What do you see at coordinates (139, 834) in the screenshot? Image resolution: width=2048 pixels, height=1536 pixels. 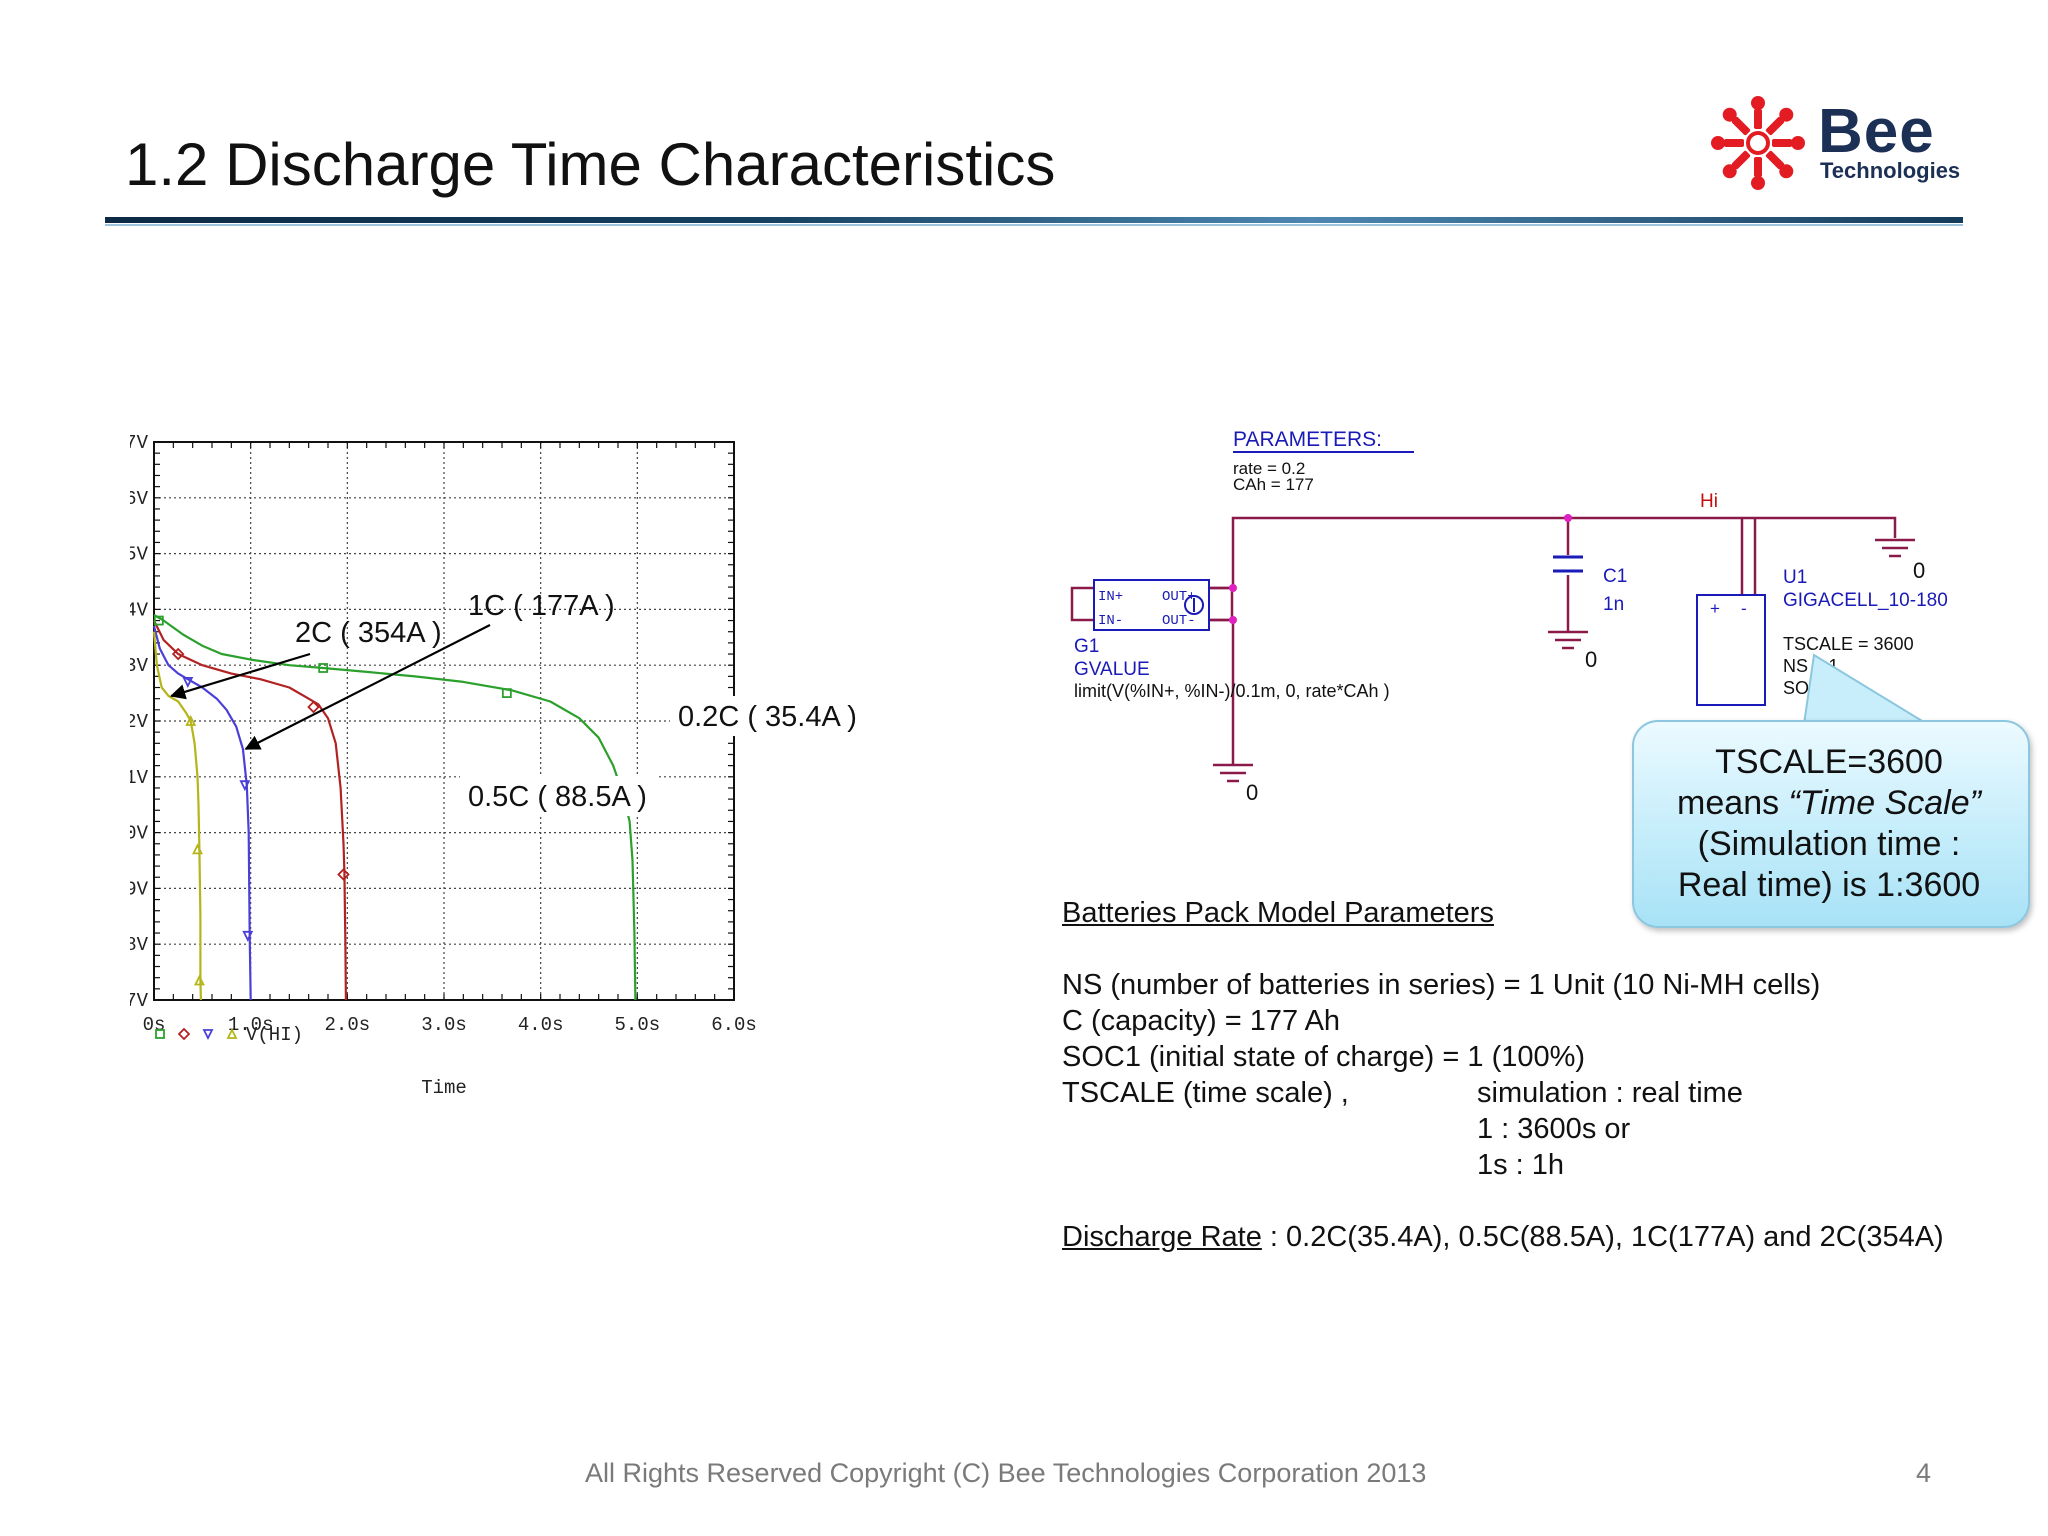 I see `y-tick-label: 10V` at bounding box center [139, 834].